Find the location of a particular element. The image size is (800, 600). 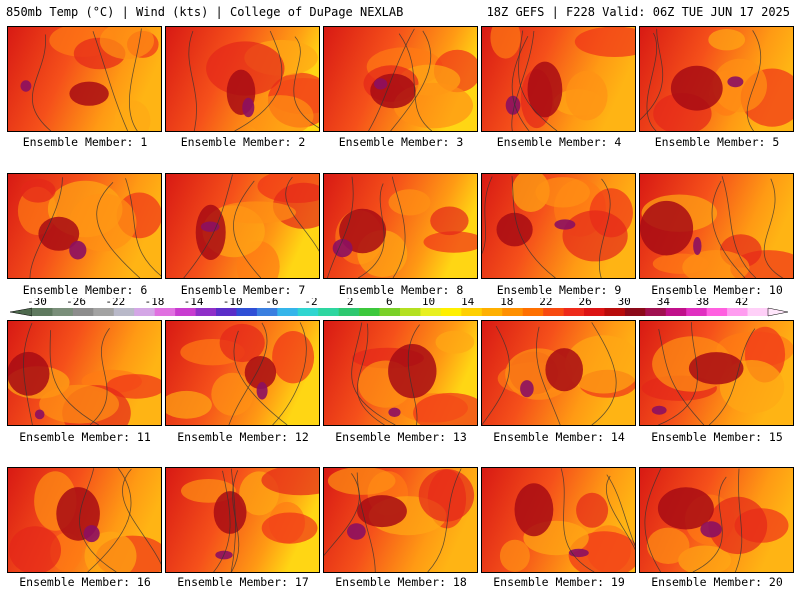

colorbar-tick-label: 2 is located at coordinates (350, 303).